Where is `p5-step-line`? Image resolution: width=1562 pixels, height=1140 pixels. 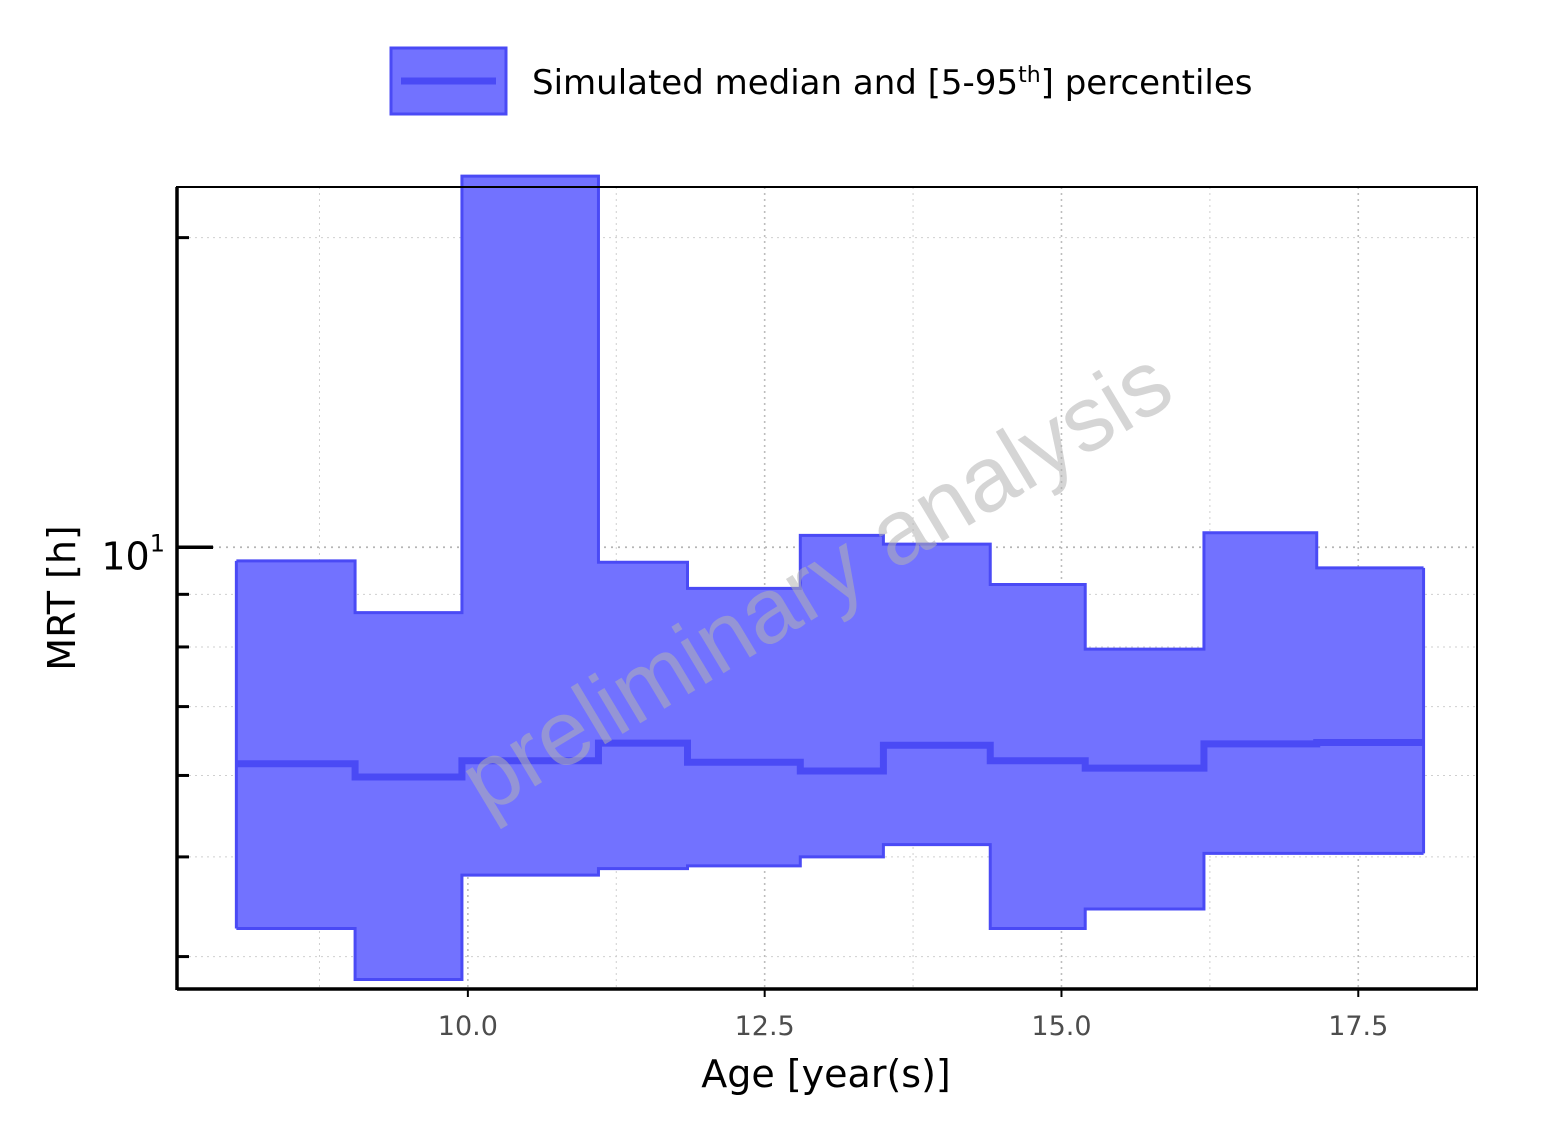 p5-step-line is located at coordinates (830, 912).